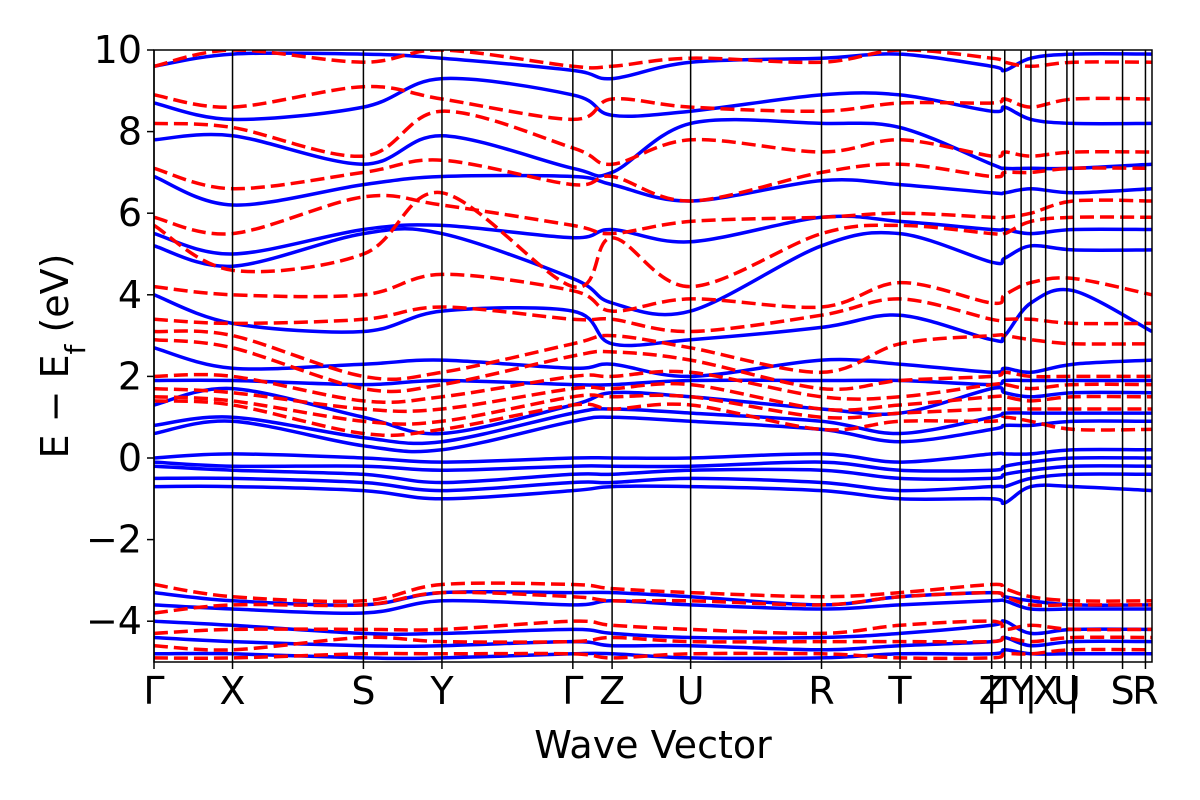 The height and width of the screenshot is (800, 1200). What do you see at coordinates (130, 376) in the screenshot?
I see `y-tick-label-3: 2` at bounding box center [130, 376].